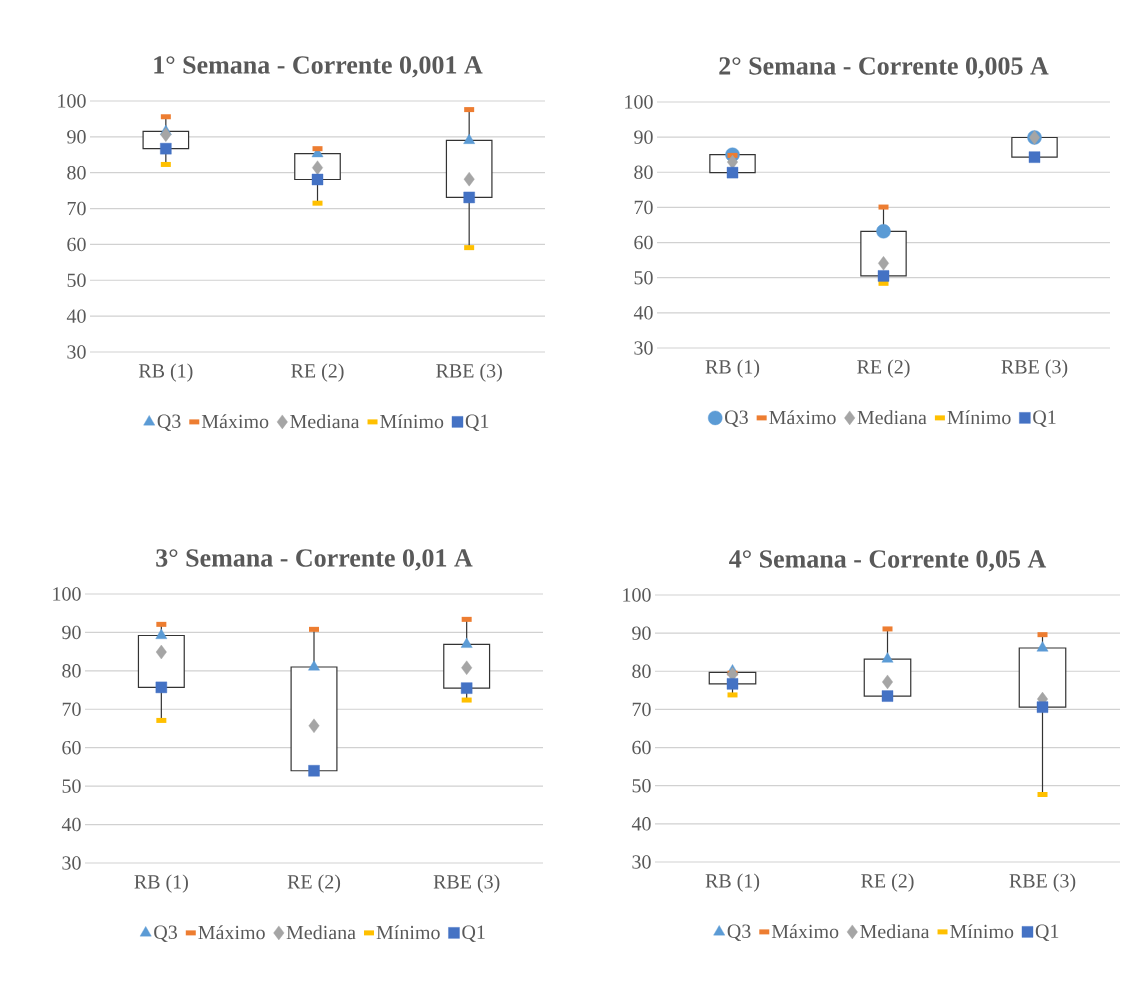  Describe the element at coordinates (888, 561) in the screenshot. I see `chart-title: 4° Semana - Corrente 0,05 A` at that location.